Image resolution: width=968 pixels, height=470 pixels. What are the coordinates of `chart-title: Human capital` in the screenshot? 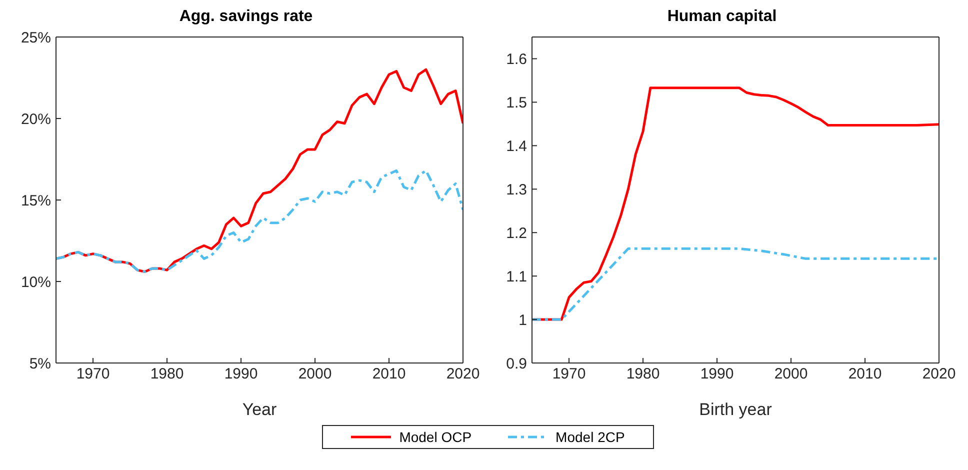 It's located at (722, 17).